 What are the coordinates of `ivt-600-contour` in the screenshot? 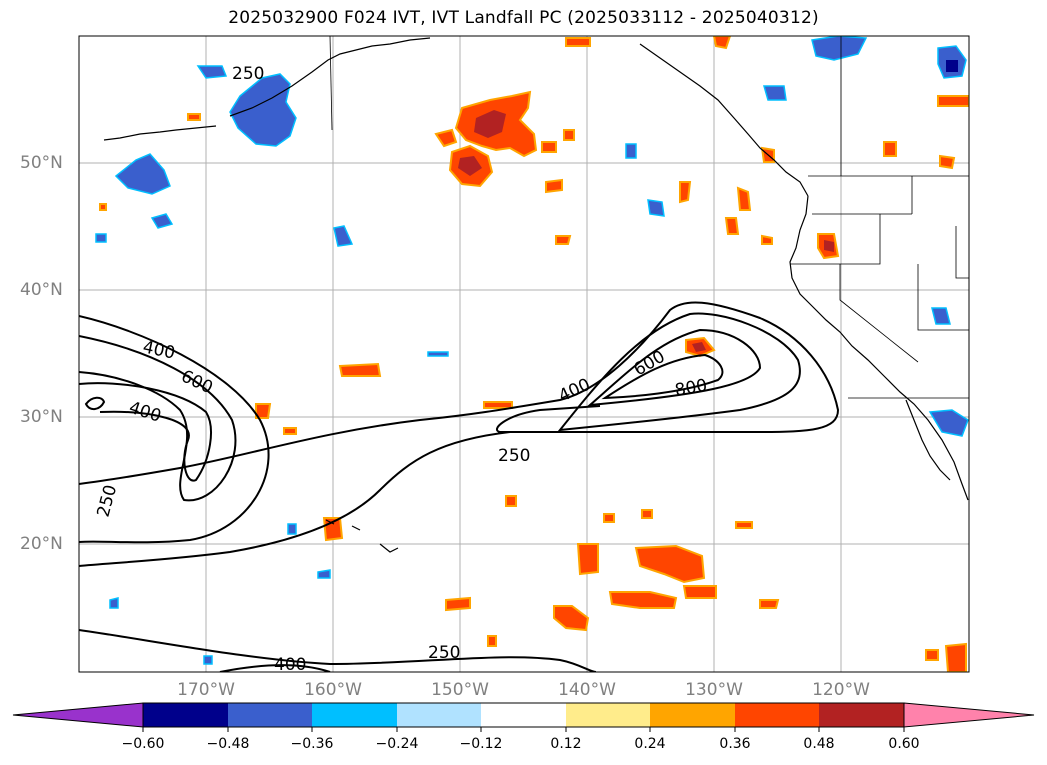 It's located at (674, 367).